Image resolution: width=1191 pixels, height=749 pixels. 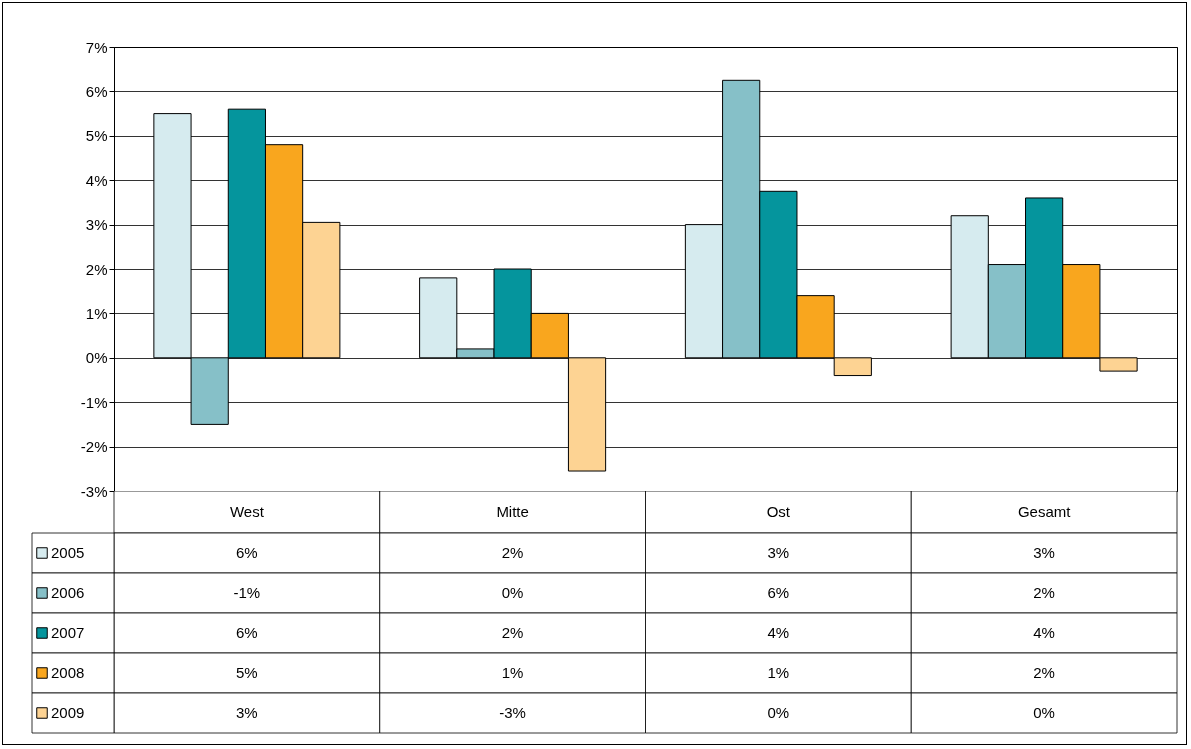 What do you see at coordinates (96, 180) in the screenshot?
I see `y-tick-label: 4%` at bounding box center [96, 180].